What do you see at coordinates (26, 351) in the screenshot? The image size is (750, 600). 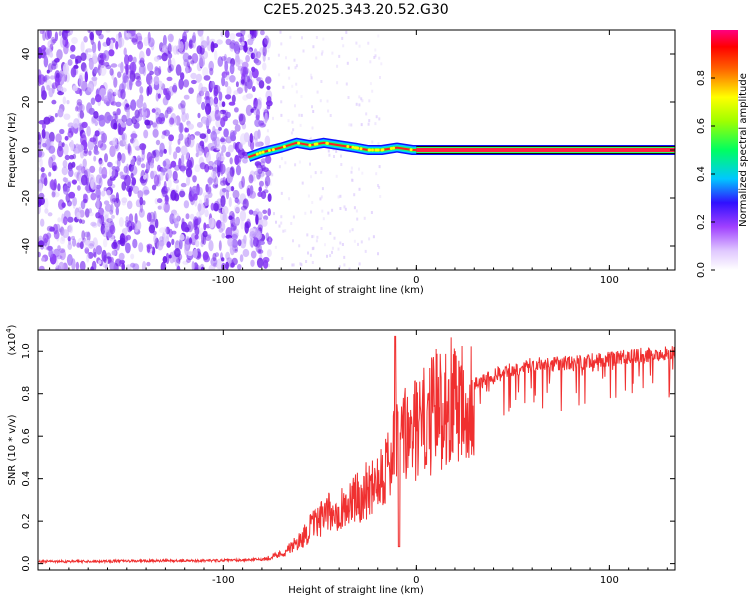 I see `y-tick-label: 1.0` at bounding box center [26, 351].